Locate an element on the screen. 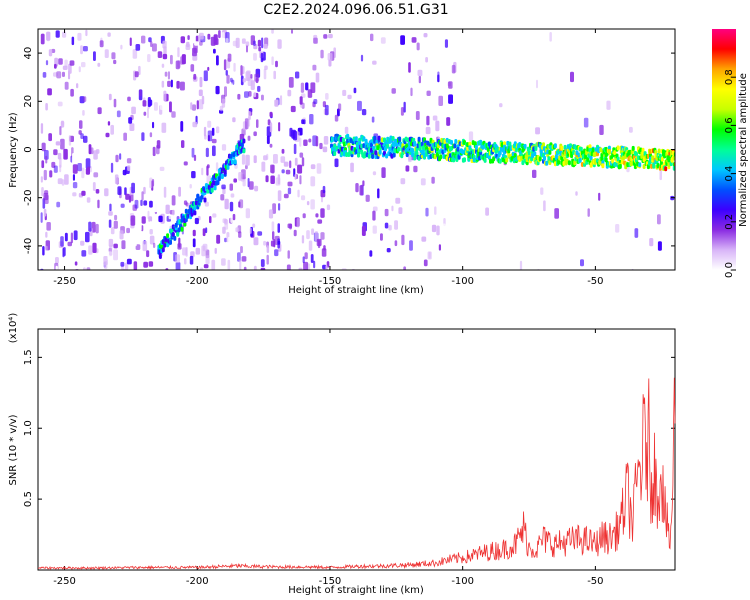 Image resolution: width=750 pixels, height=600 pixels. spectrogram-x-axis-label: Height of straight line (km) is located at coordinates (356, 290).